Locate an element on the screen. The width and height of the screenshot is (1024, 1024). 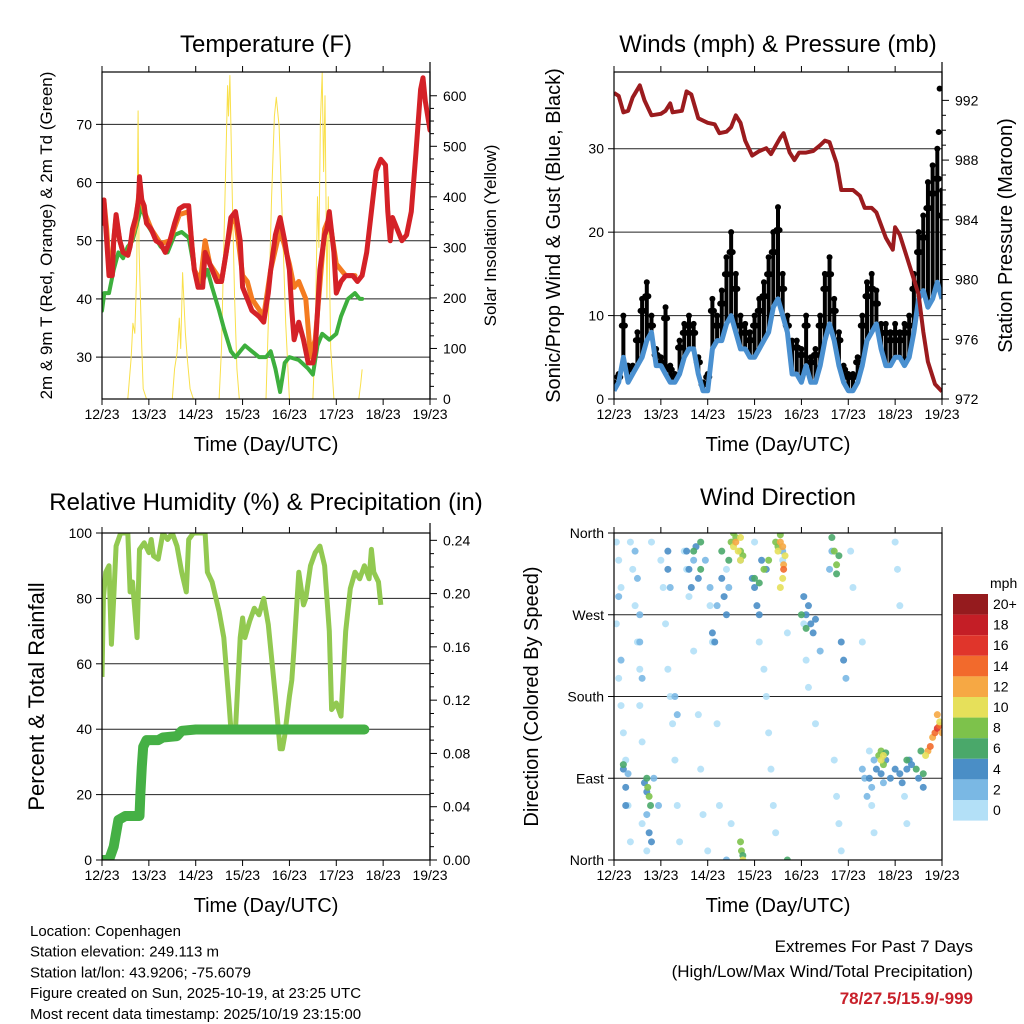
footer-latlon: Station lat/lon: 43.9206; -75.6079 is located at coordinates (140, 972).